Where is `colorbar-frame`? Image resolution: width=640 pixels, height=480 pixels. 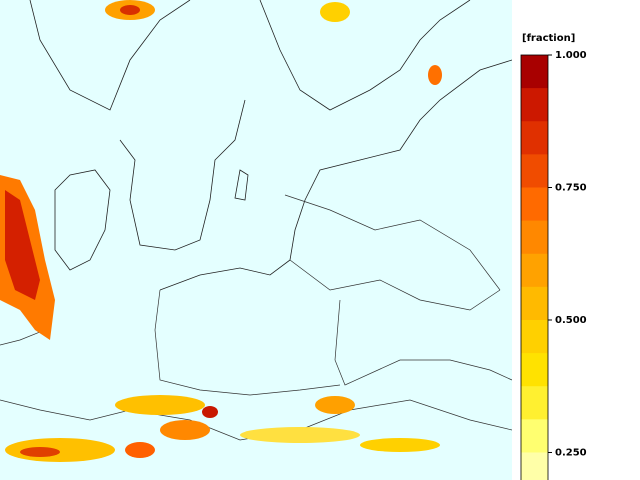
colorbar-frame is located at coordinates (534, 267).